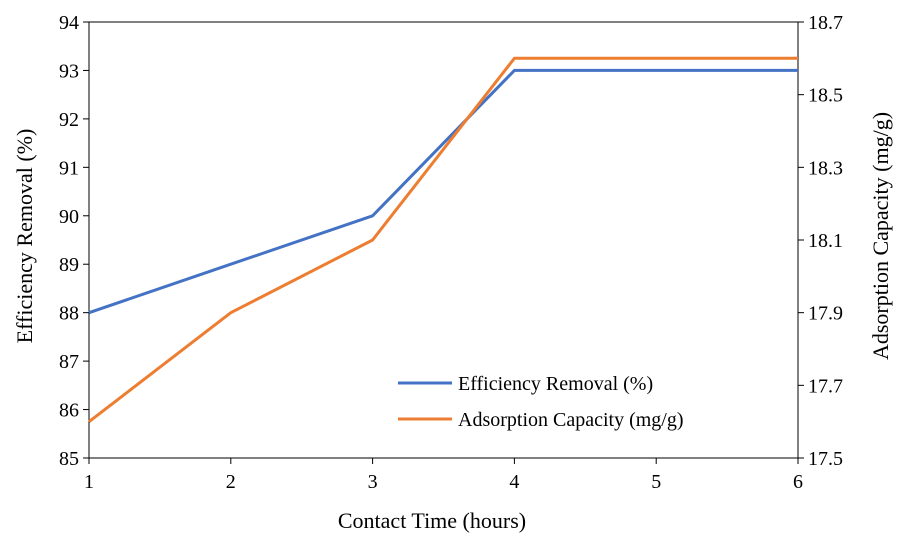 The image size is (900, 534). I want to click on right-tick-label: 17.5, so click(825, 459).